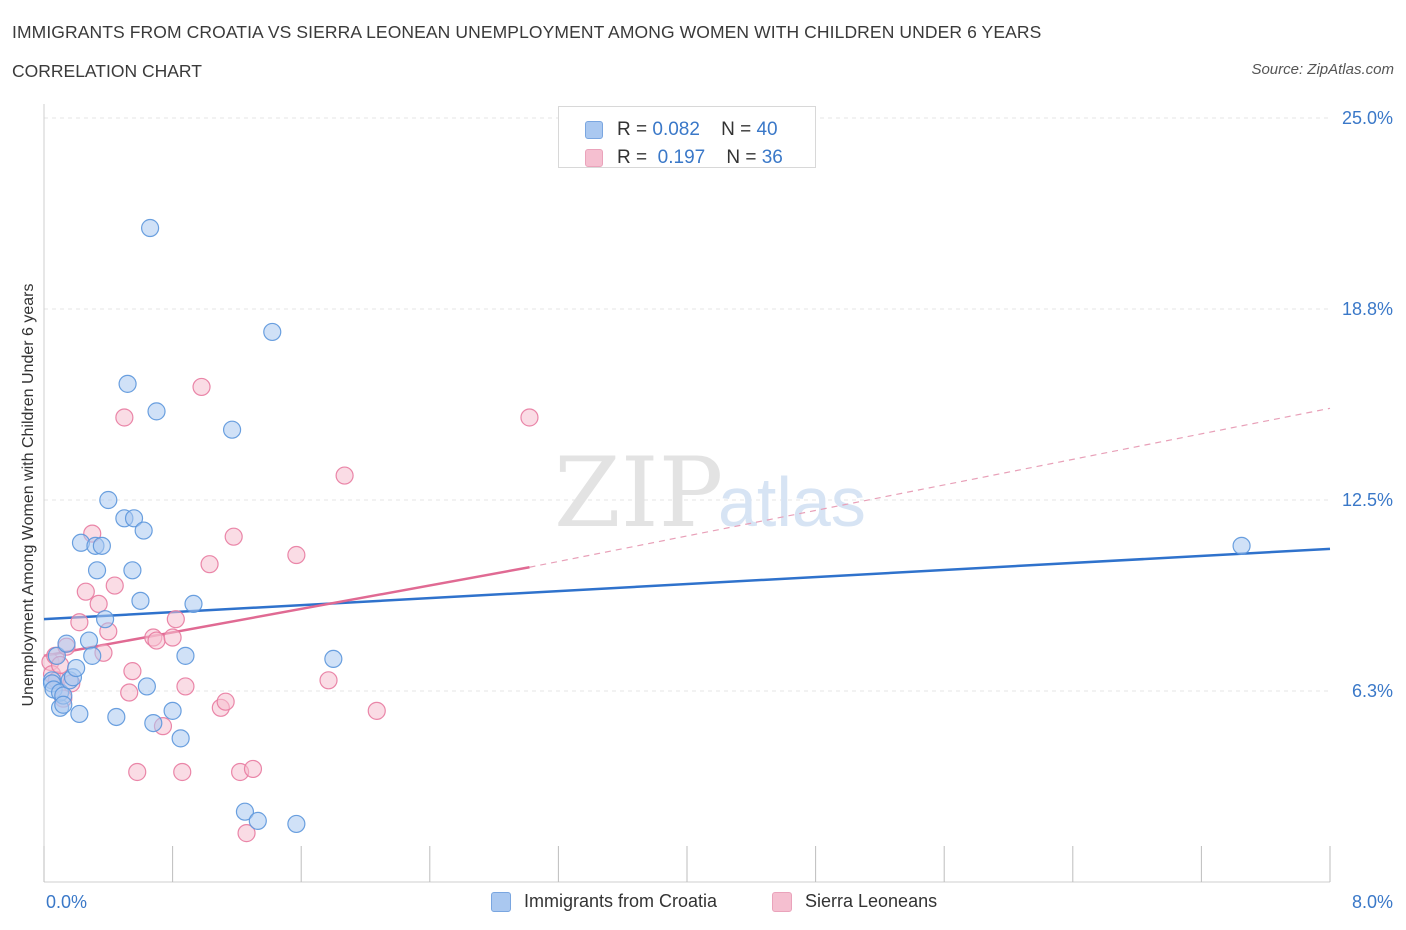 The height and width of the screenshot is (930, 1406). Describe the element at coordinates (1367, 500) in the screenshot. I see `y-tick-label: 12.5%` at that location.